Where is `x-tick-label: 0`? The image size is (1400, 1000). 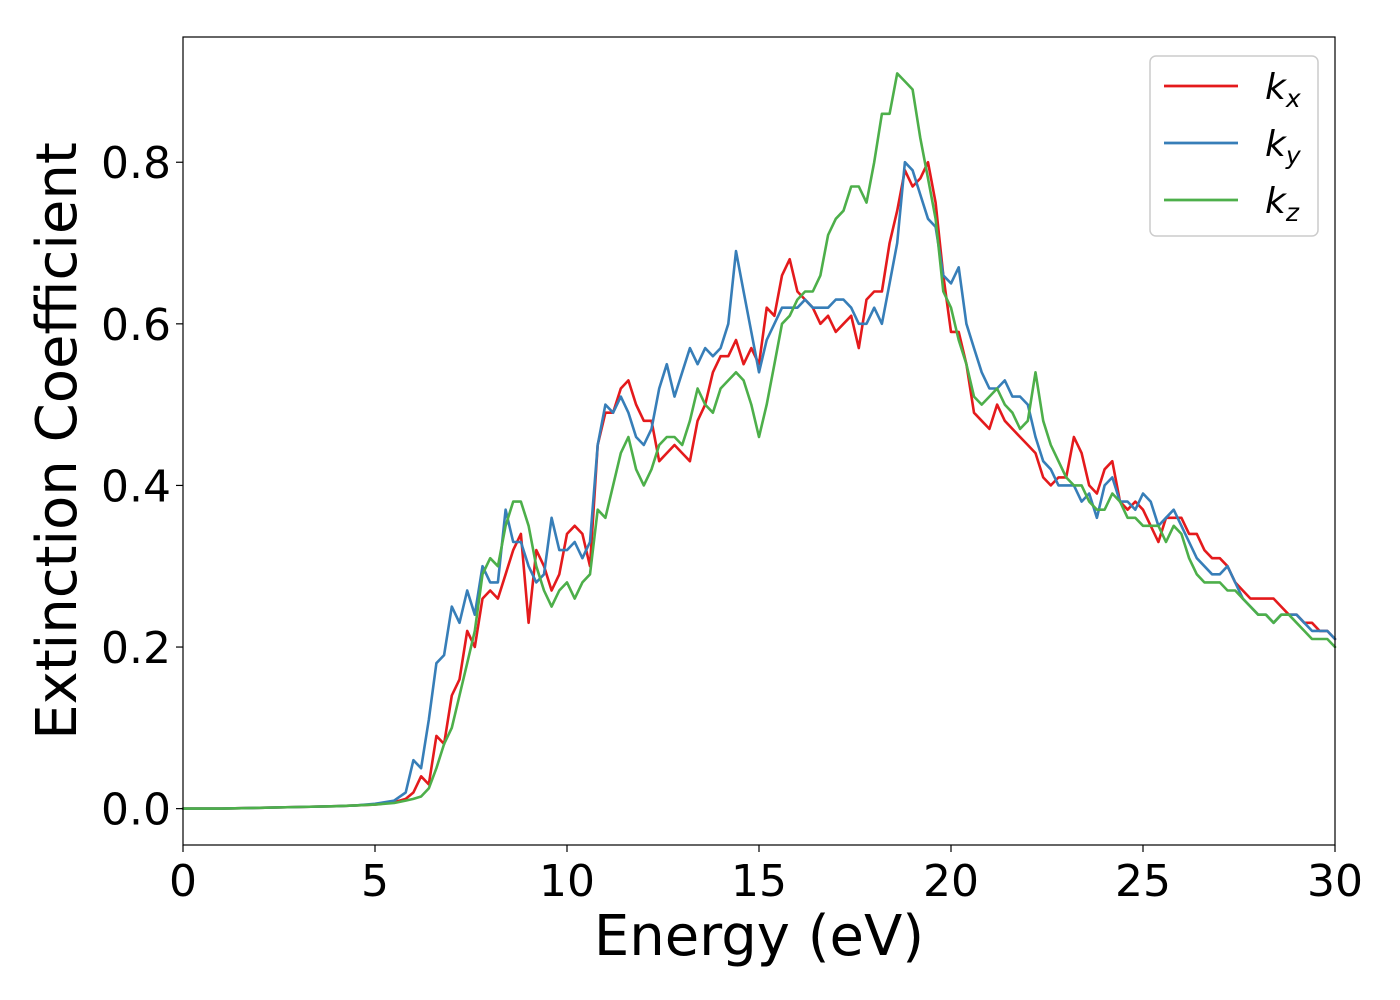
x-tick-label: 0 is located at coordinates (183, 881).